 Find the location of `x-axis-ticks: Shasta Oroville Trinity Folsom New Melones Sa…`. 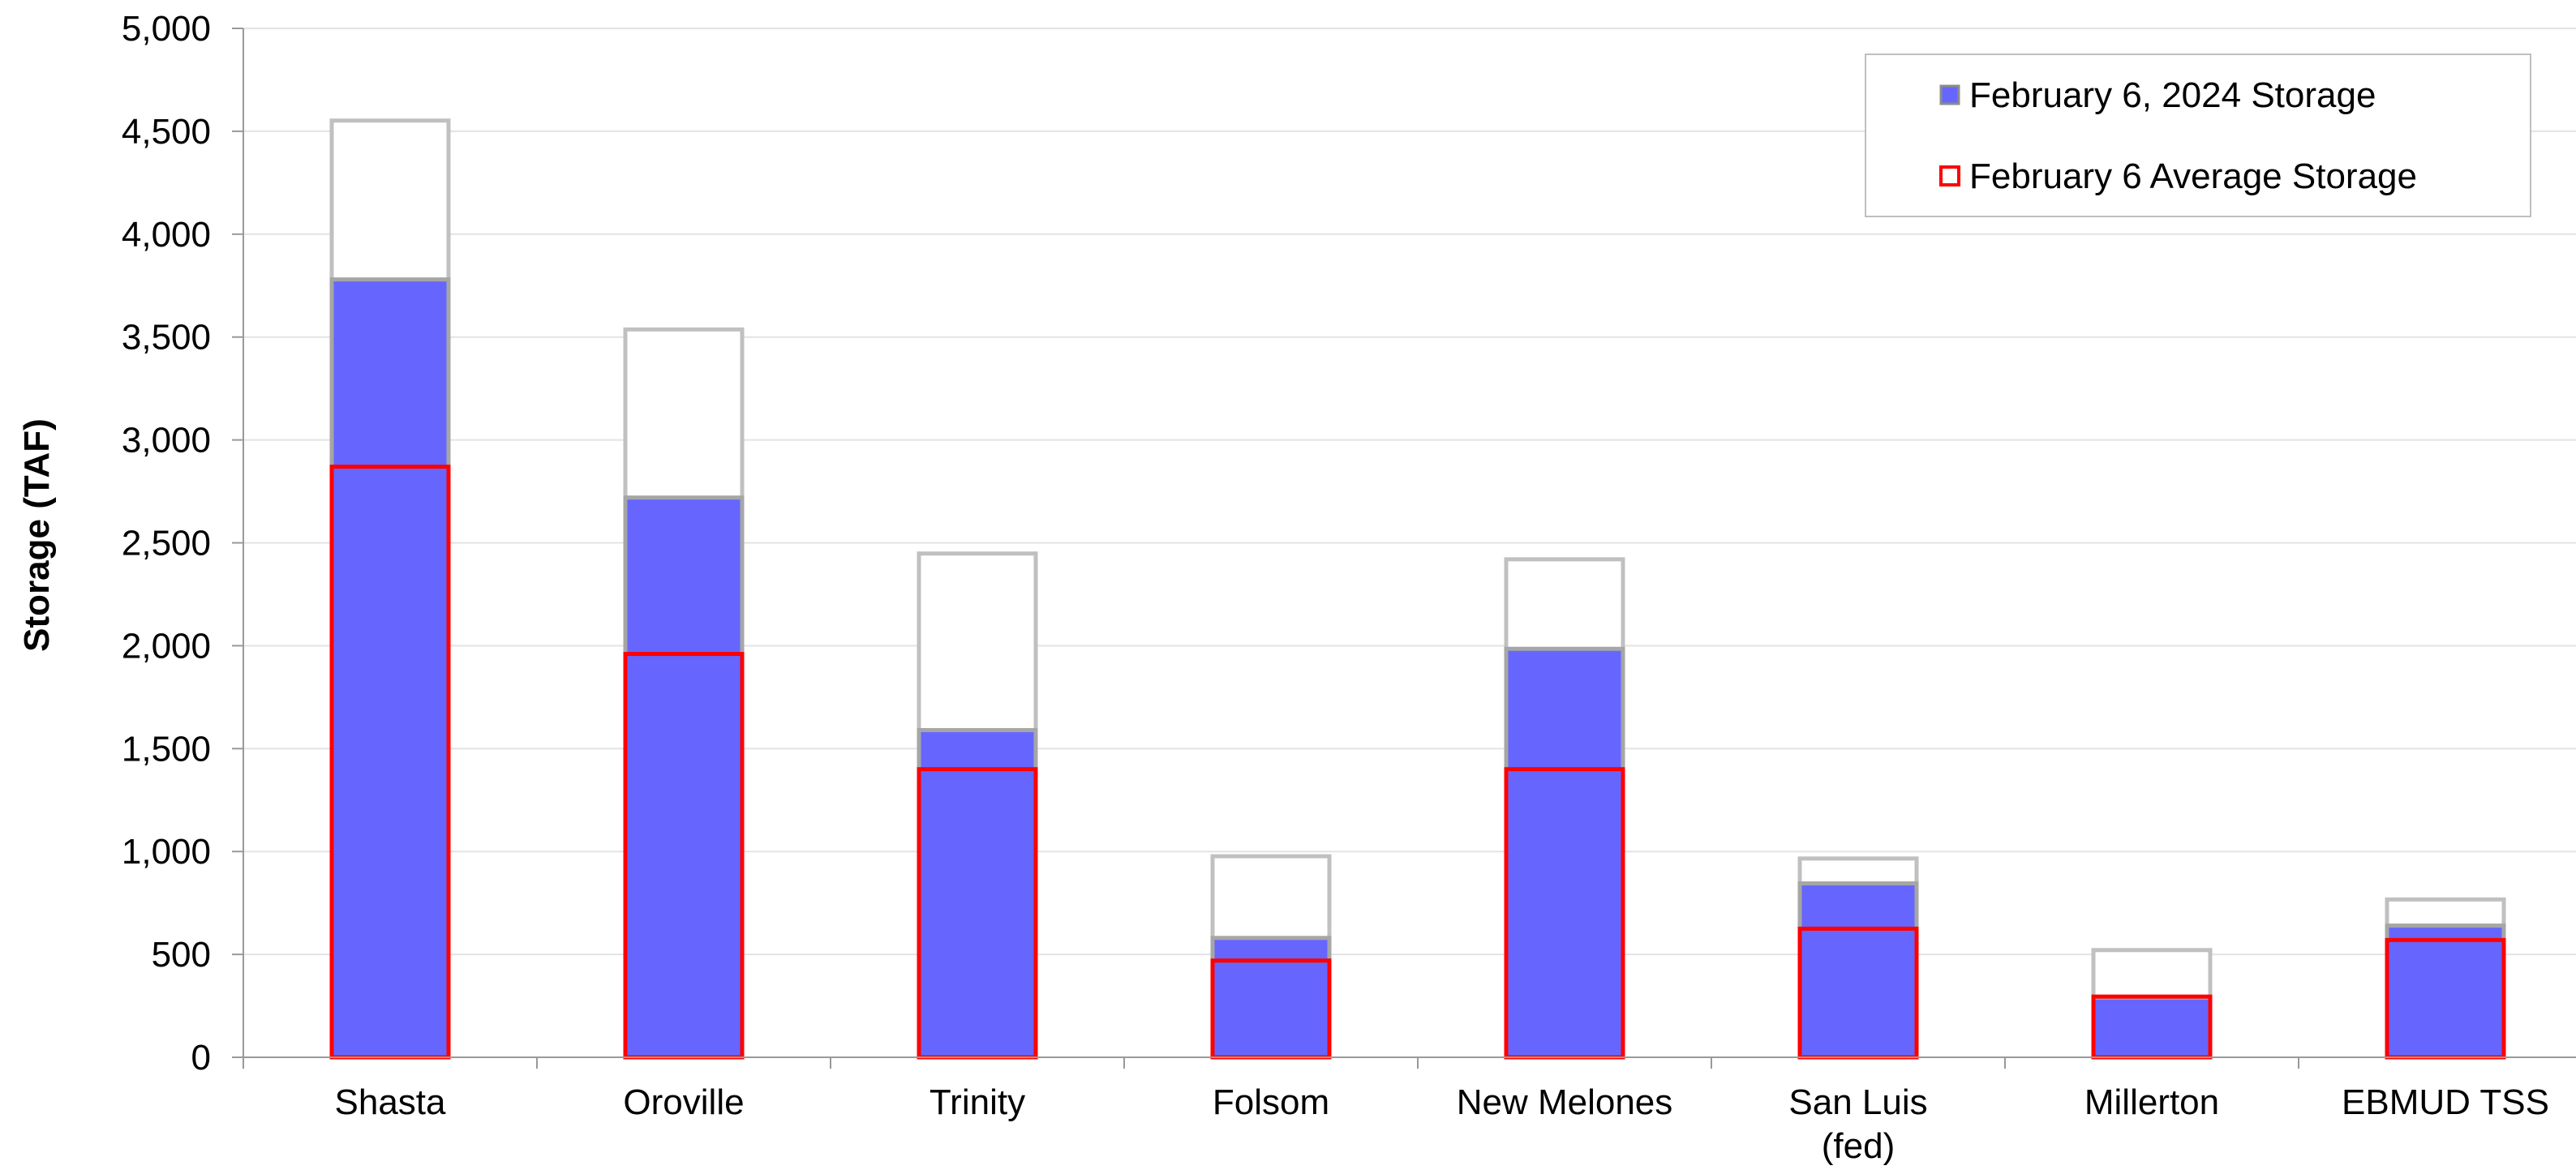

x-axis-ticks: Shasta Oroville Trinity Folsom New Melones Sa… is located at coordinates (1396, 1112).